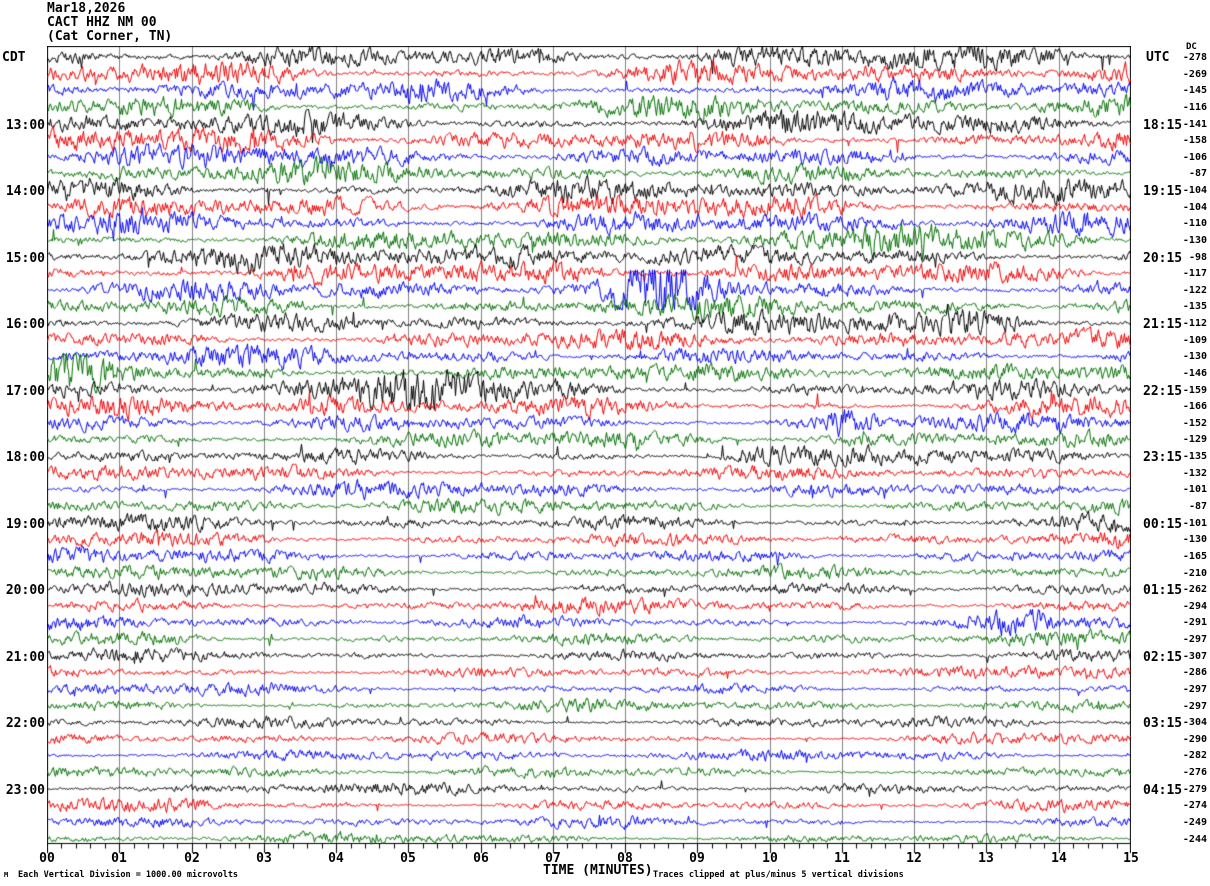 This screenshot has width=1210, height=886. What do you see at coordinates (1197, 257) in the screenshot?
I see `dc-offset-value: -98` at bounding box center [1197, 257].